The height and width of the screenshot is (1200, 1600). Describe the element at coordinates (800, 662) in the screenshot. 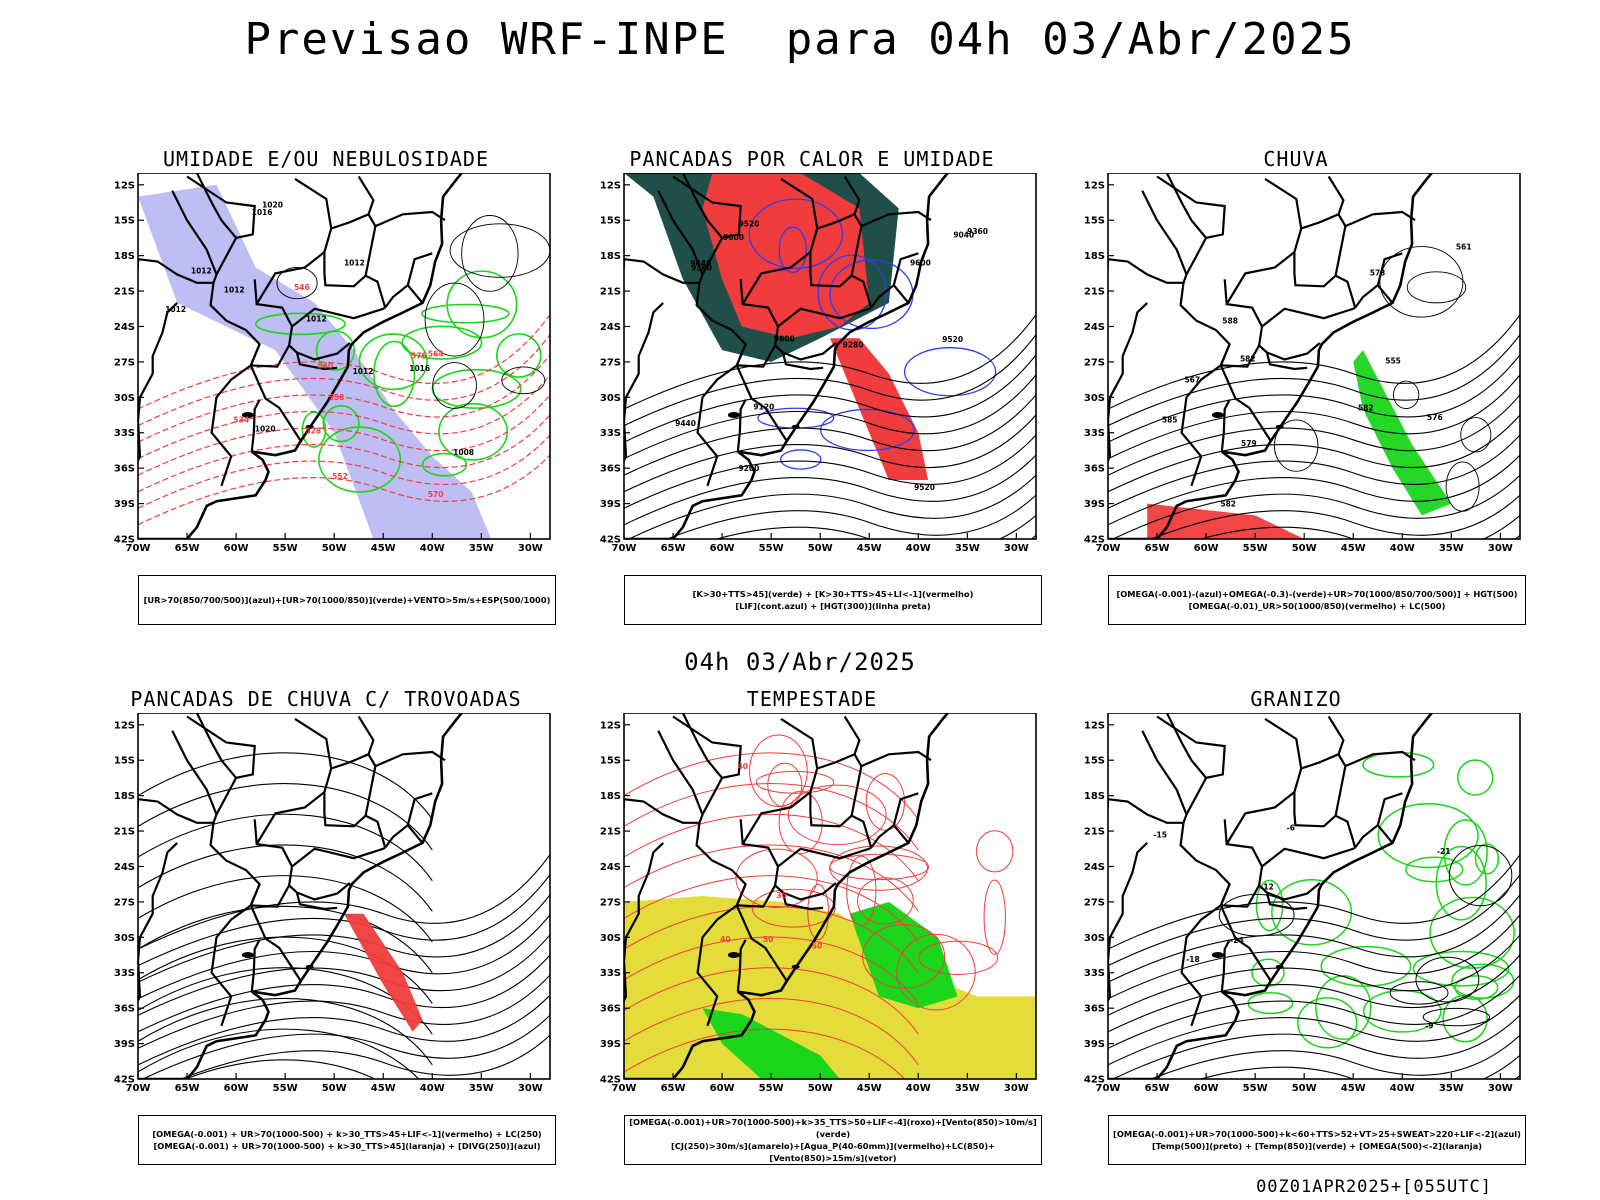

I see `middle-title: 04h 03/Abr/2025` at that location.